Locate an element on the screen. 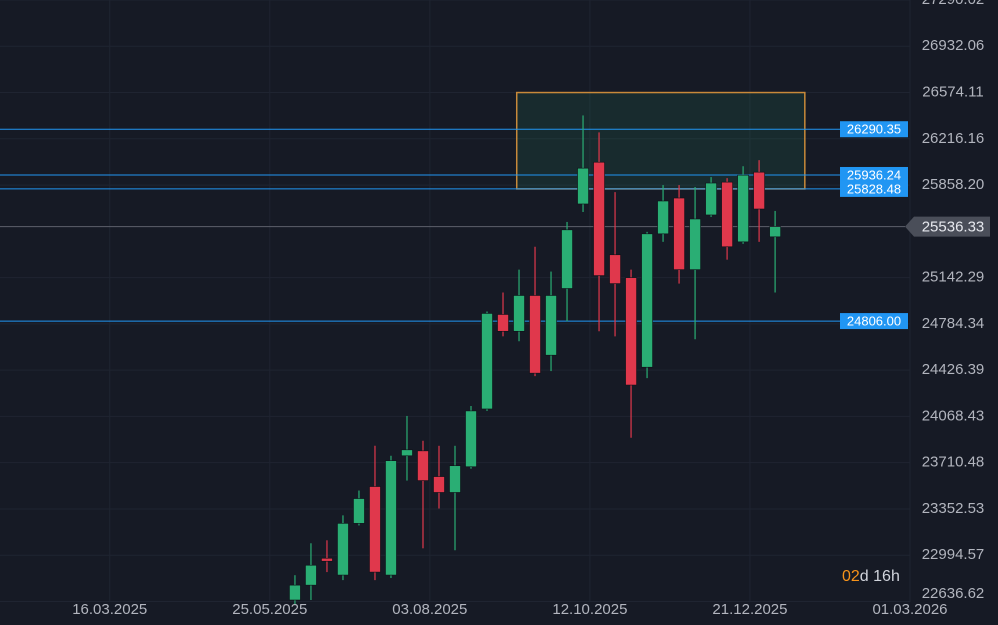 The height and width of the screenshot is (625, 998). countdown-rest: d 16h is located at coordinates (880, 576).